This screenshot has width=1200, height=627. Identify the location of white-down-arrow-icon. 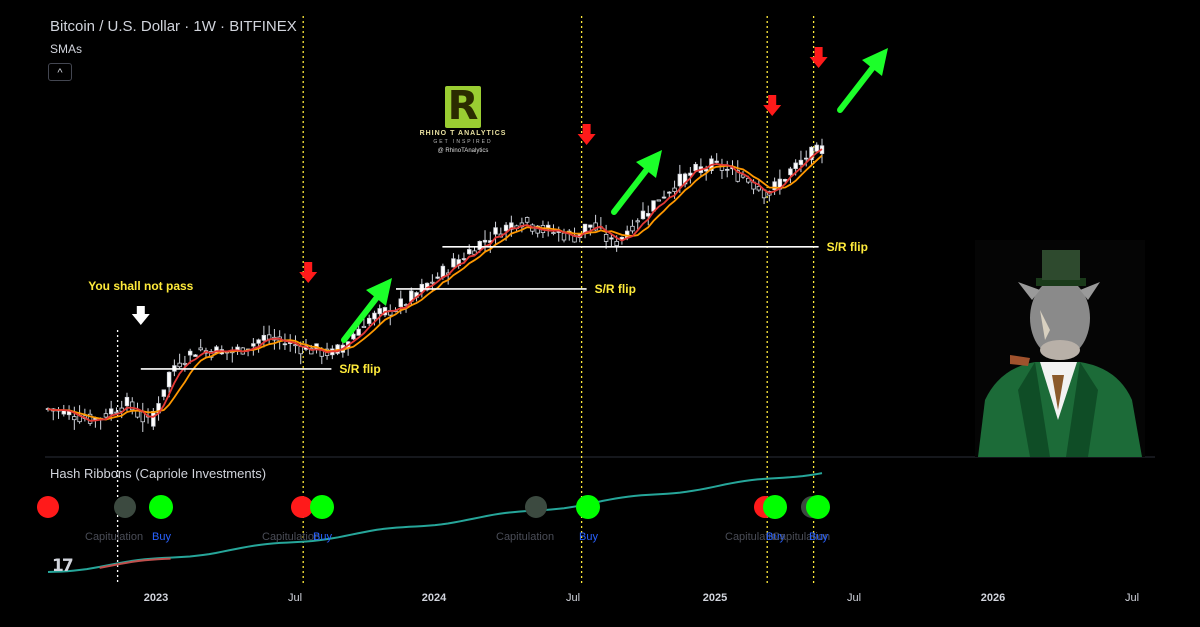
(140, 315).